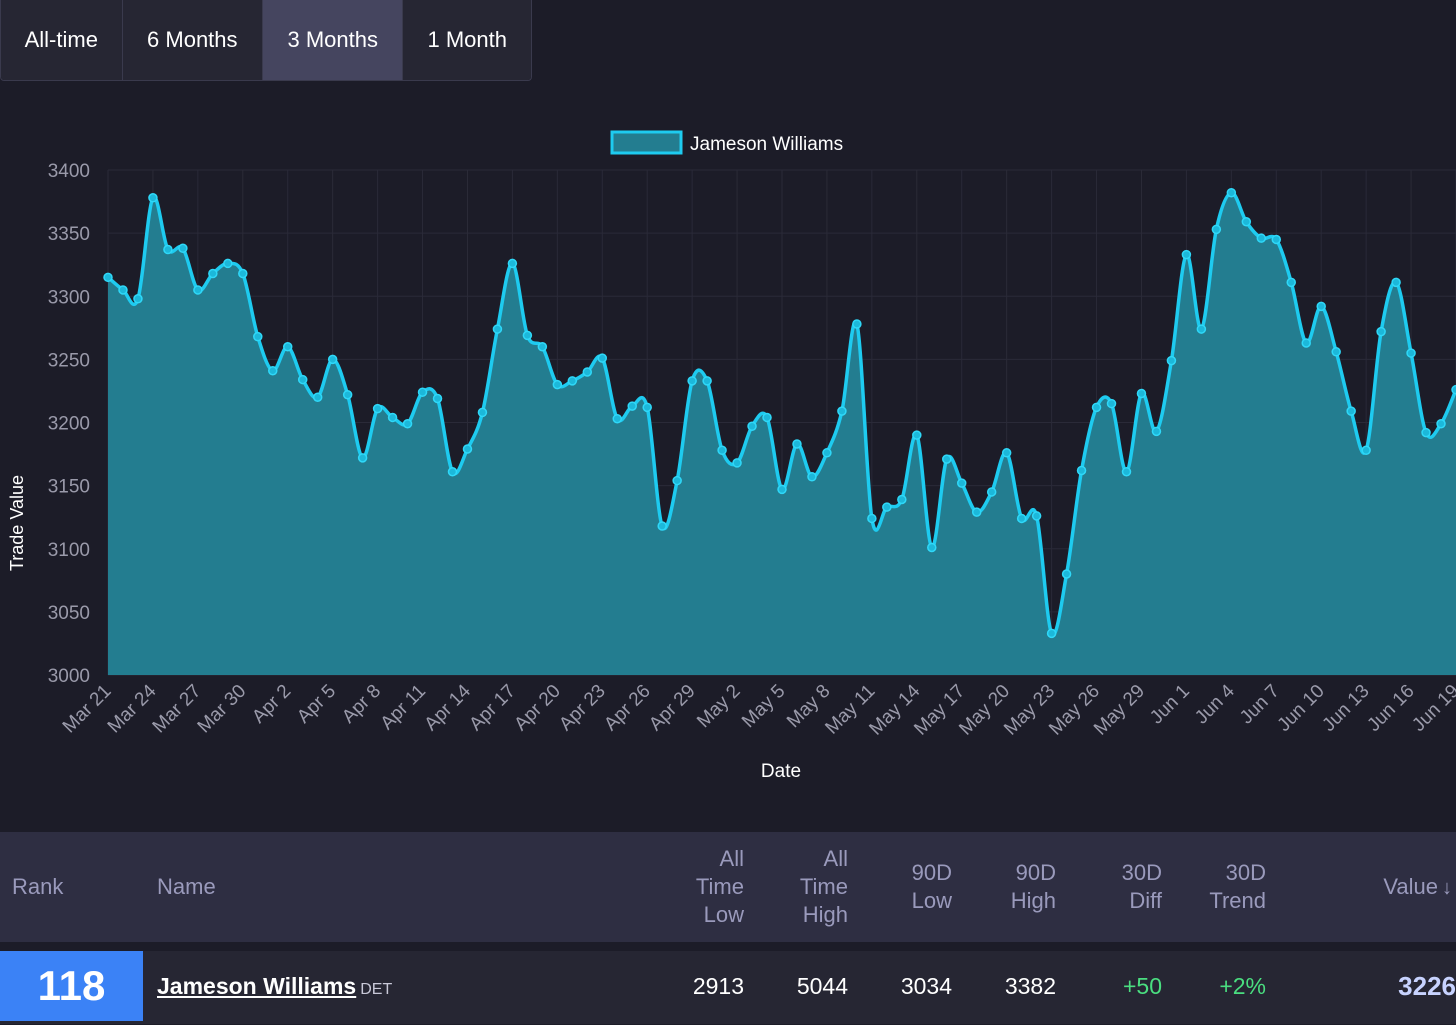 The image size is (1456, 1025). What do you see at coordinates (720, 887) in the screenshot?
I see `header-all-time-low: All Time Low` at bounding box center [720, 887].